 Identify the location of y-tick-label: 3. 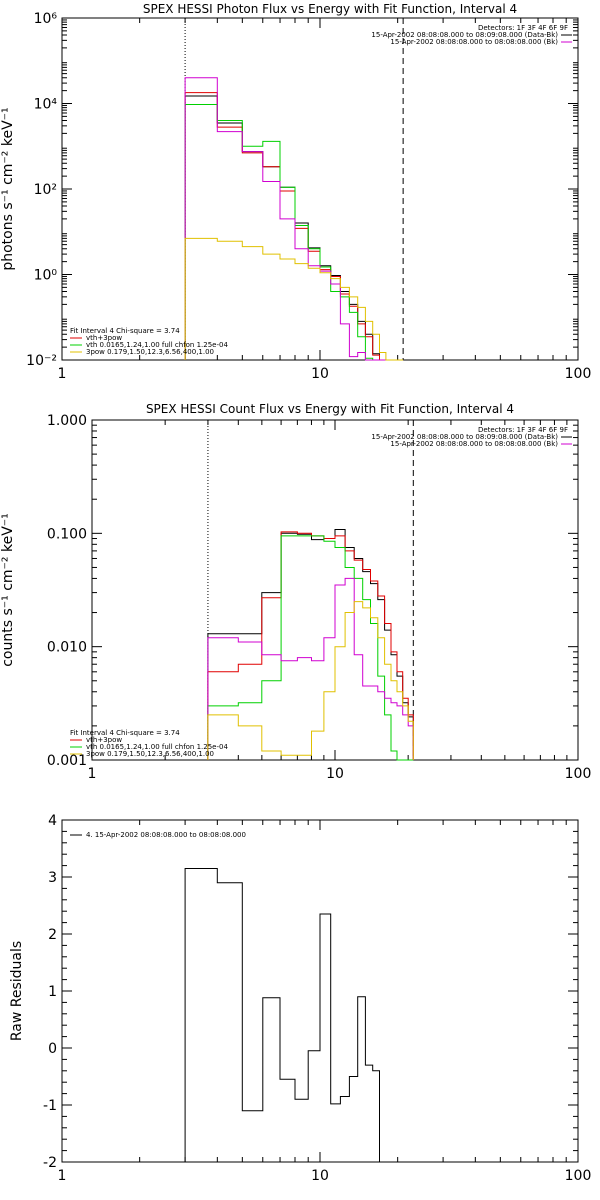
(52, 878).